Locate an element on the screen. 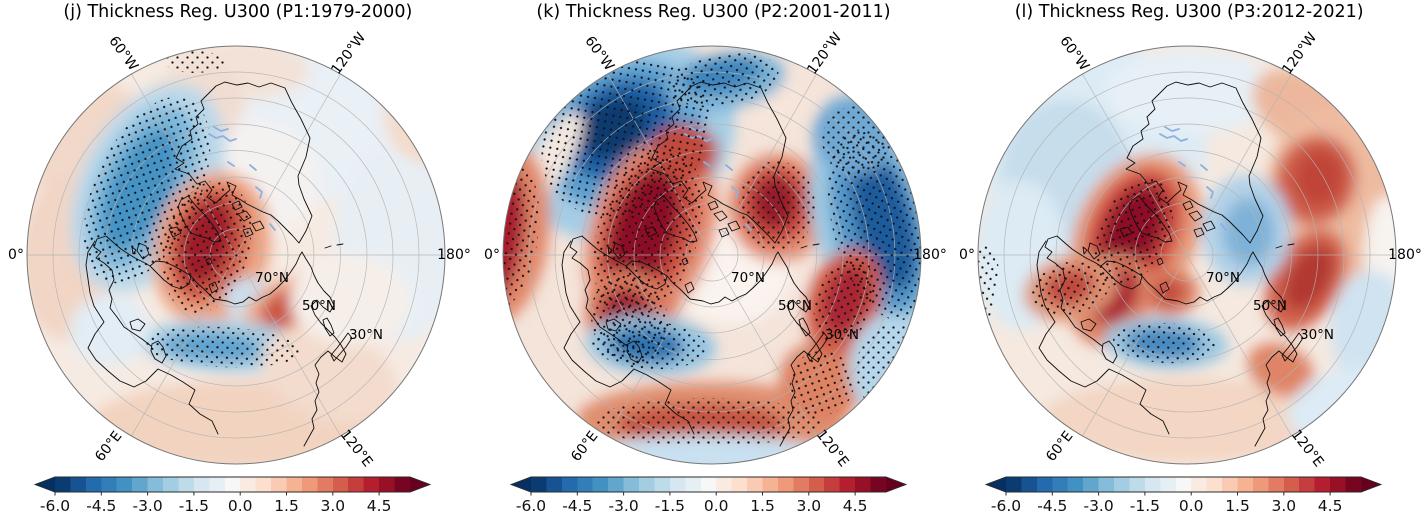  panel-title-j: (j) Thickness Reg. U300 (P1:1979-2000) is located at coordinates (238, 12).